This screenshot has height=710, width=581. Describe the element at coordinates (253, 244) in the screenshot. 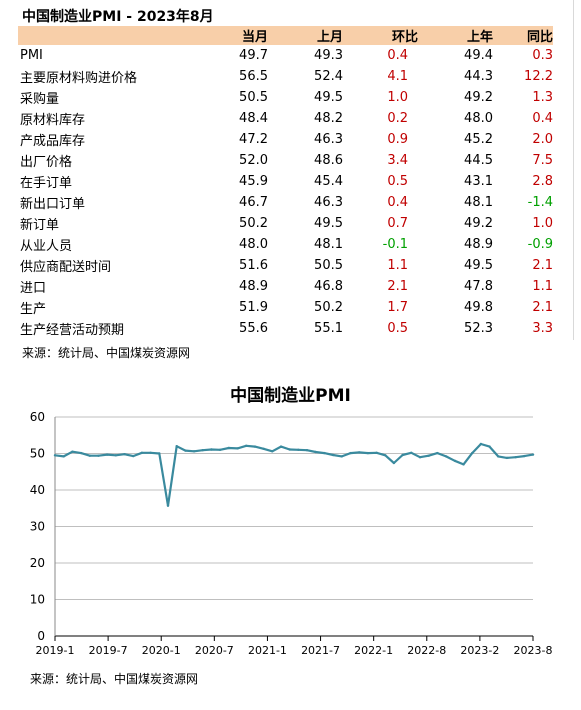

I see `cell-current: 48.0` at that location.